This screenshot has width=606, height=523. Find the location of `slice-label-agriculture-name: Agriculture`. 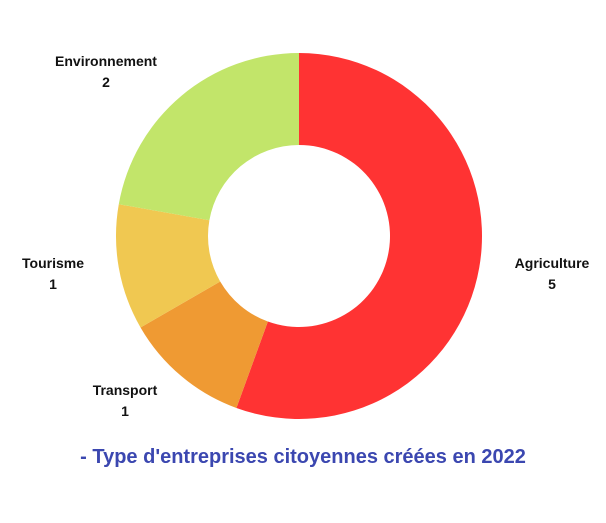

slice-label-agriculture-name: Agriculture is located at coordinates (552, 263).